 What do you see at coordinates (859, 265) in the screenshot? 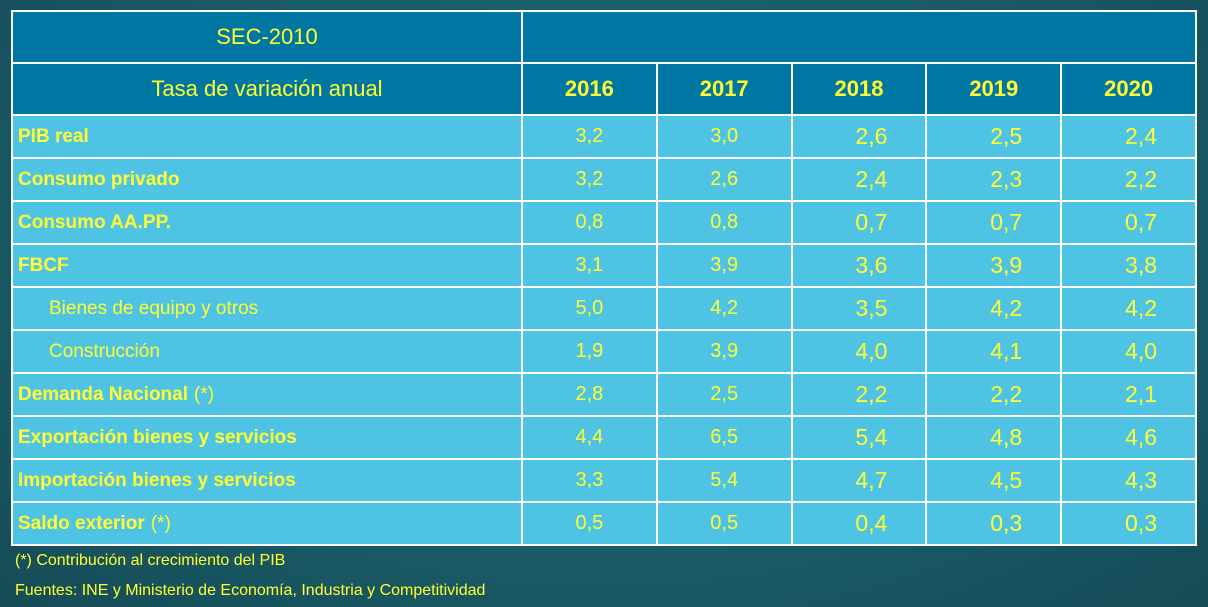
I see `value-cell: 3,6` at bounding box center [859, 265].